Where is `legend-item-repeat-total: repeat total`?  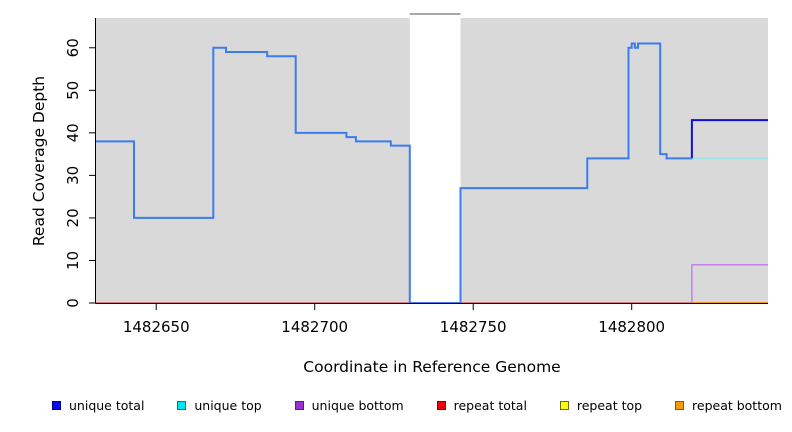
legend-item-repeat-total: repeat total is located at coordinates (481, 405).